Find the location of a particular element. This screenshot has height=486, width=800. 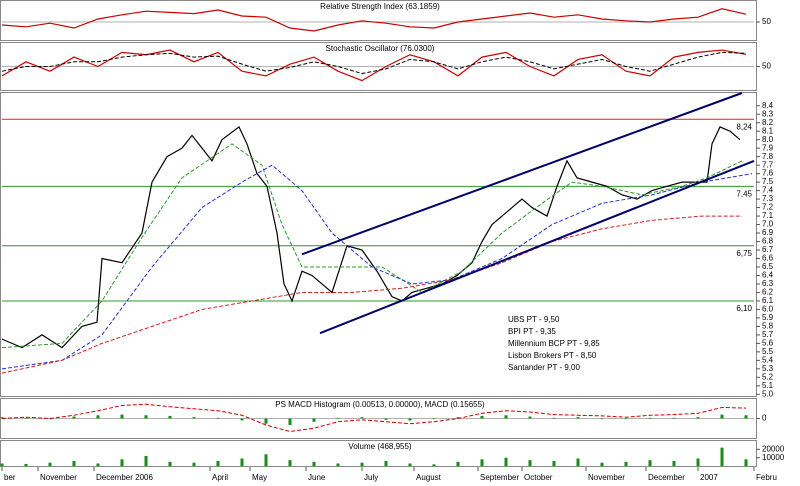

y-tick-label: 7.1 is located at coordinates (768, 215).